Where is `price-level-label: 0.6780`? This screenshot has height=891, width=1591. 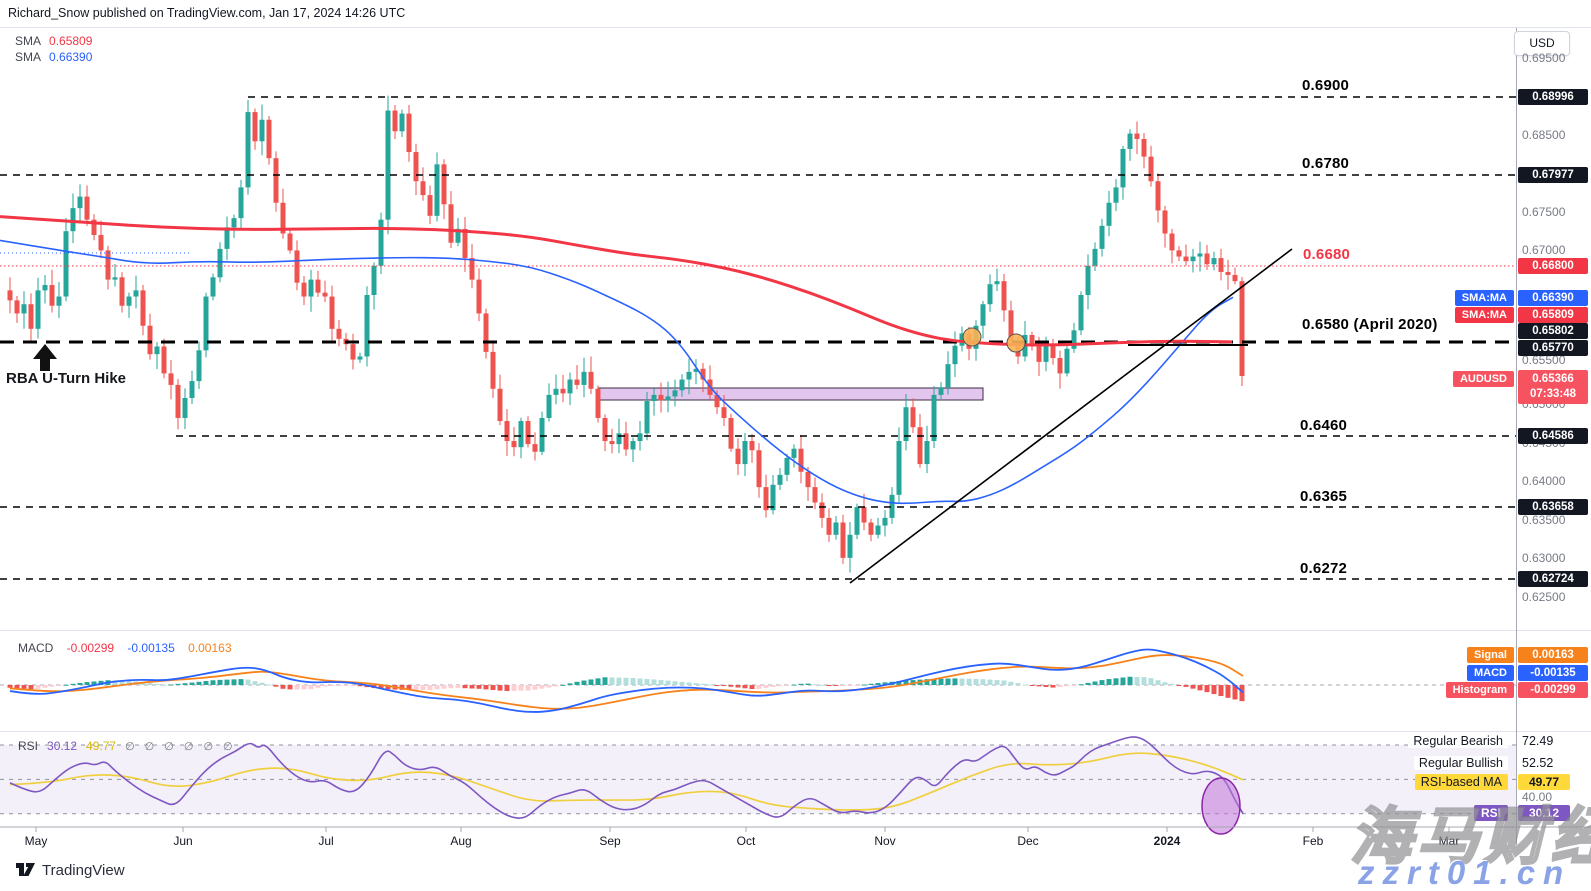 price-level-label: 0.6780 is located at coordinates (1326, 163).